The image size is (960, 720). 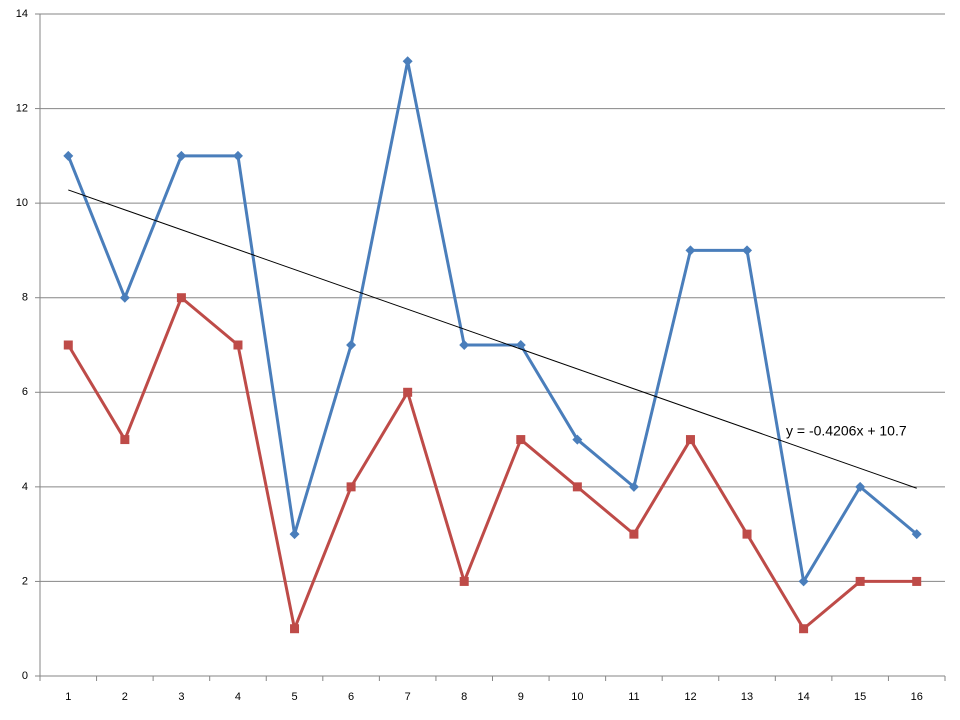 What do you see at coordinates (25, 487) in the screenshot?
I see `y-tick-label: 4` at bounding box center [25, 487].